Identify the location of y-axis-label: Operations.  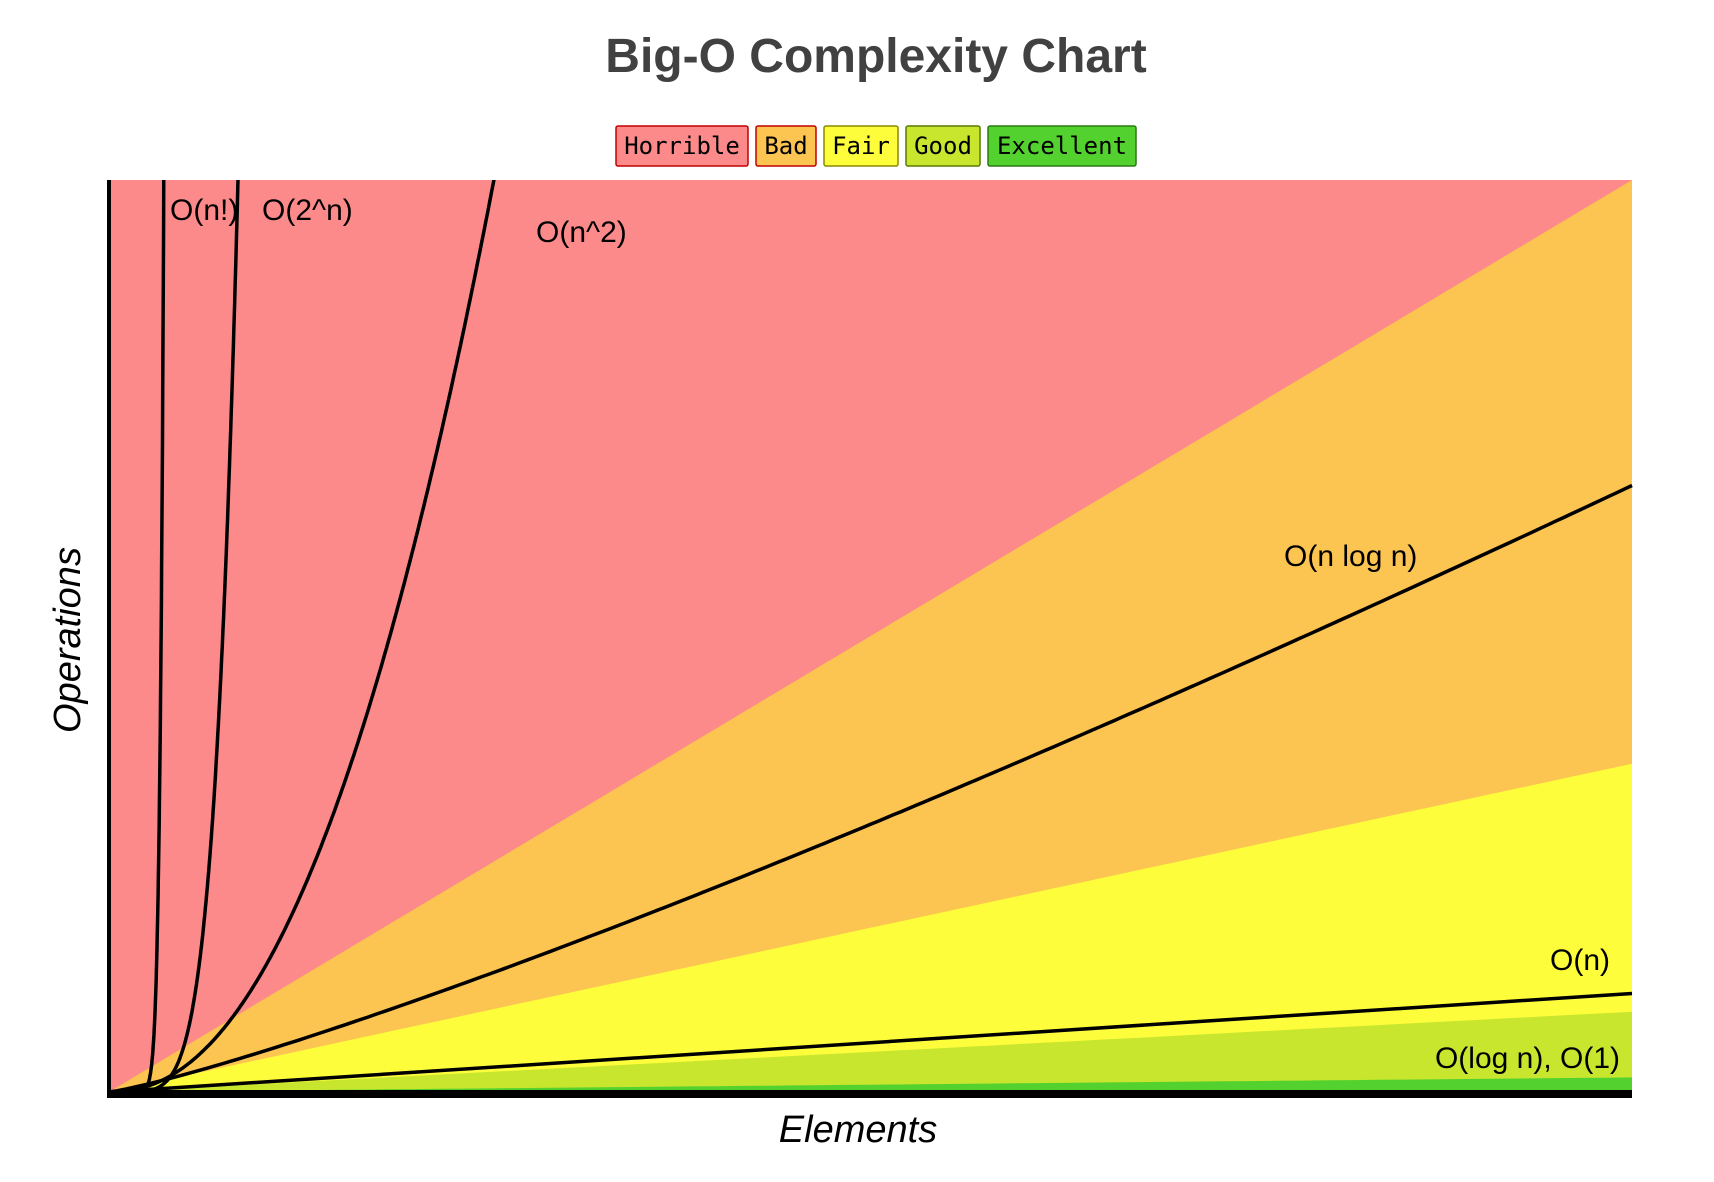
(68, 640).